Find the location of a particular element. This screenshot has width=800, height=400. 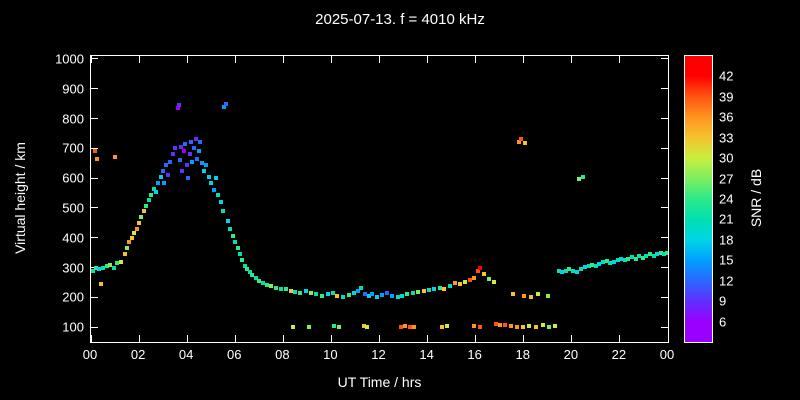

y-tick-label: 200 is located at coordinates (73, 297).